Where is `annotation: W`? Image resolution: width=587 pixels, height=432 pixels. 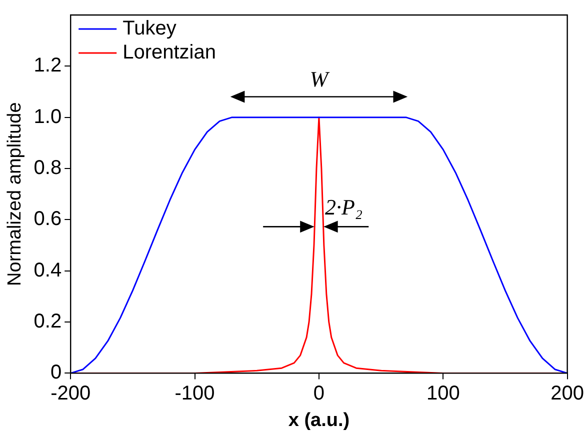
annotation: W is located at coordinates (320, 79).